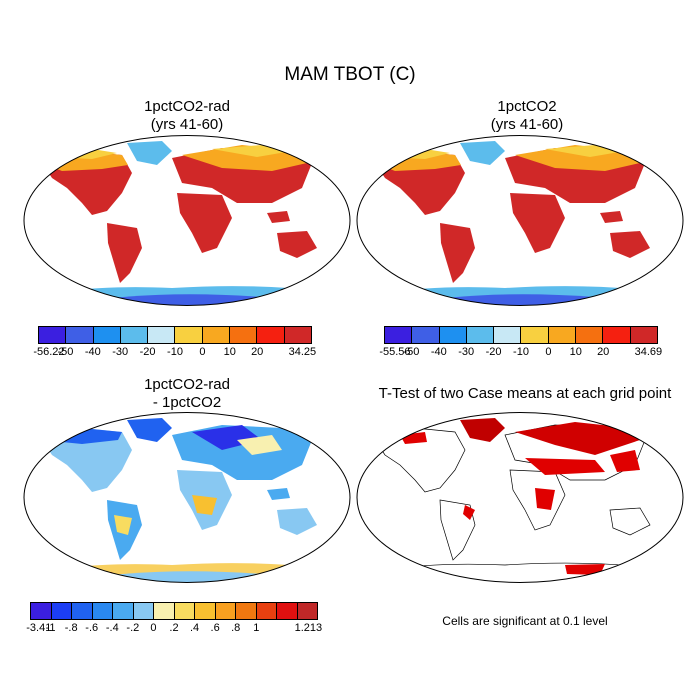  What do you see at coordinates (194, 628) in the screenshot?
I see `colorbar-3-labels-tick: .4` at bounding box center [194, 628].